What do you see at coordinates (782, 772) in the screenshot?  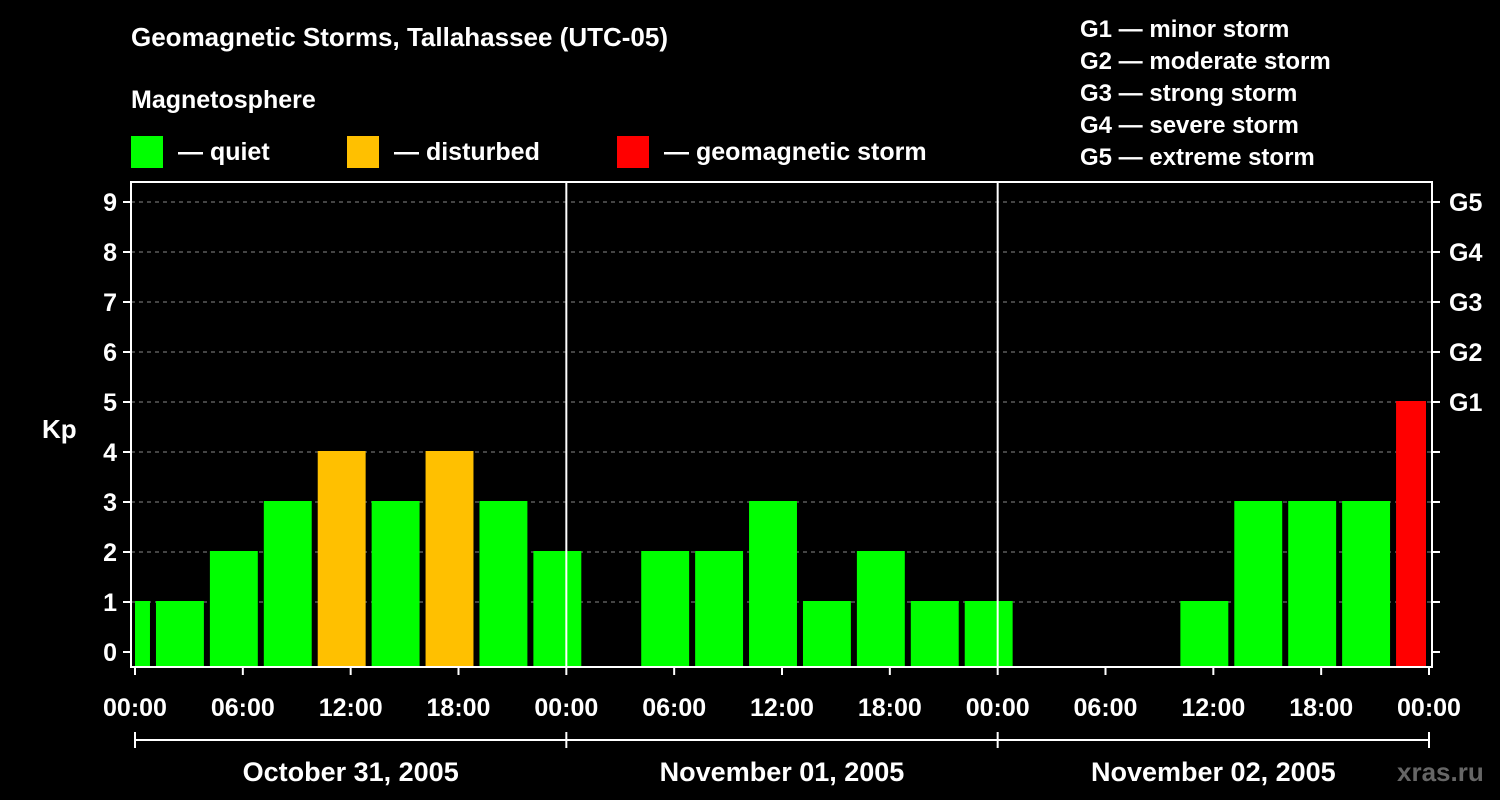 I see `date-label: November 01, 2005` at bounding box center [782, 772].